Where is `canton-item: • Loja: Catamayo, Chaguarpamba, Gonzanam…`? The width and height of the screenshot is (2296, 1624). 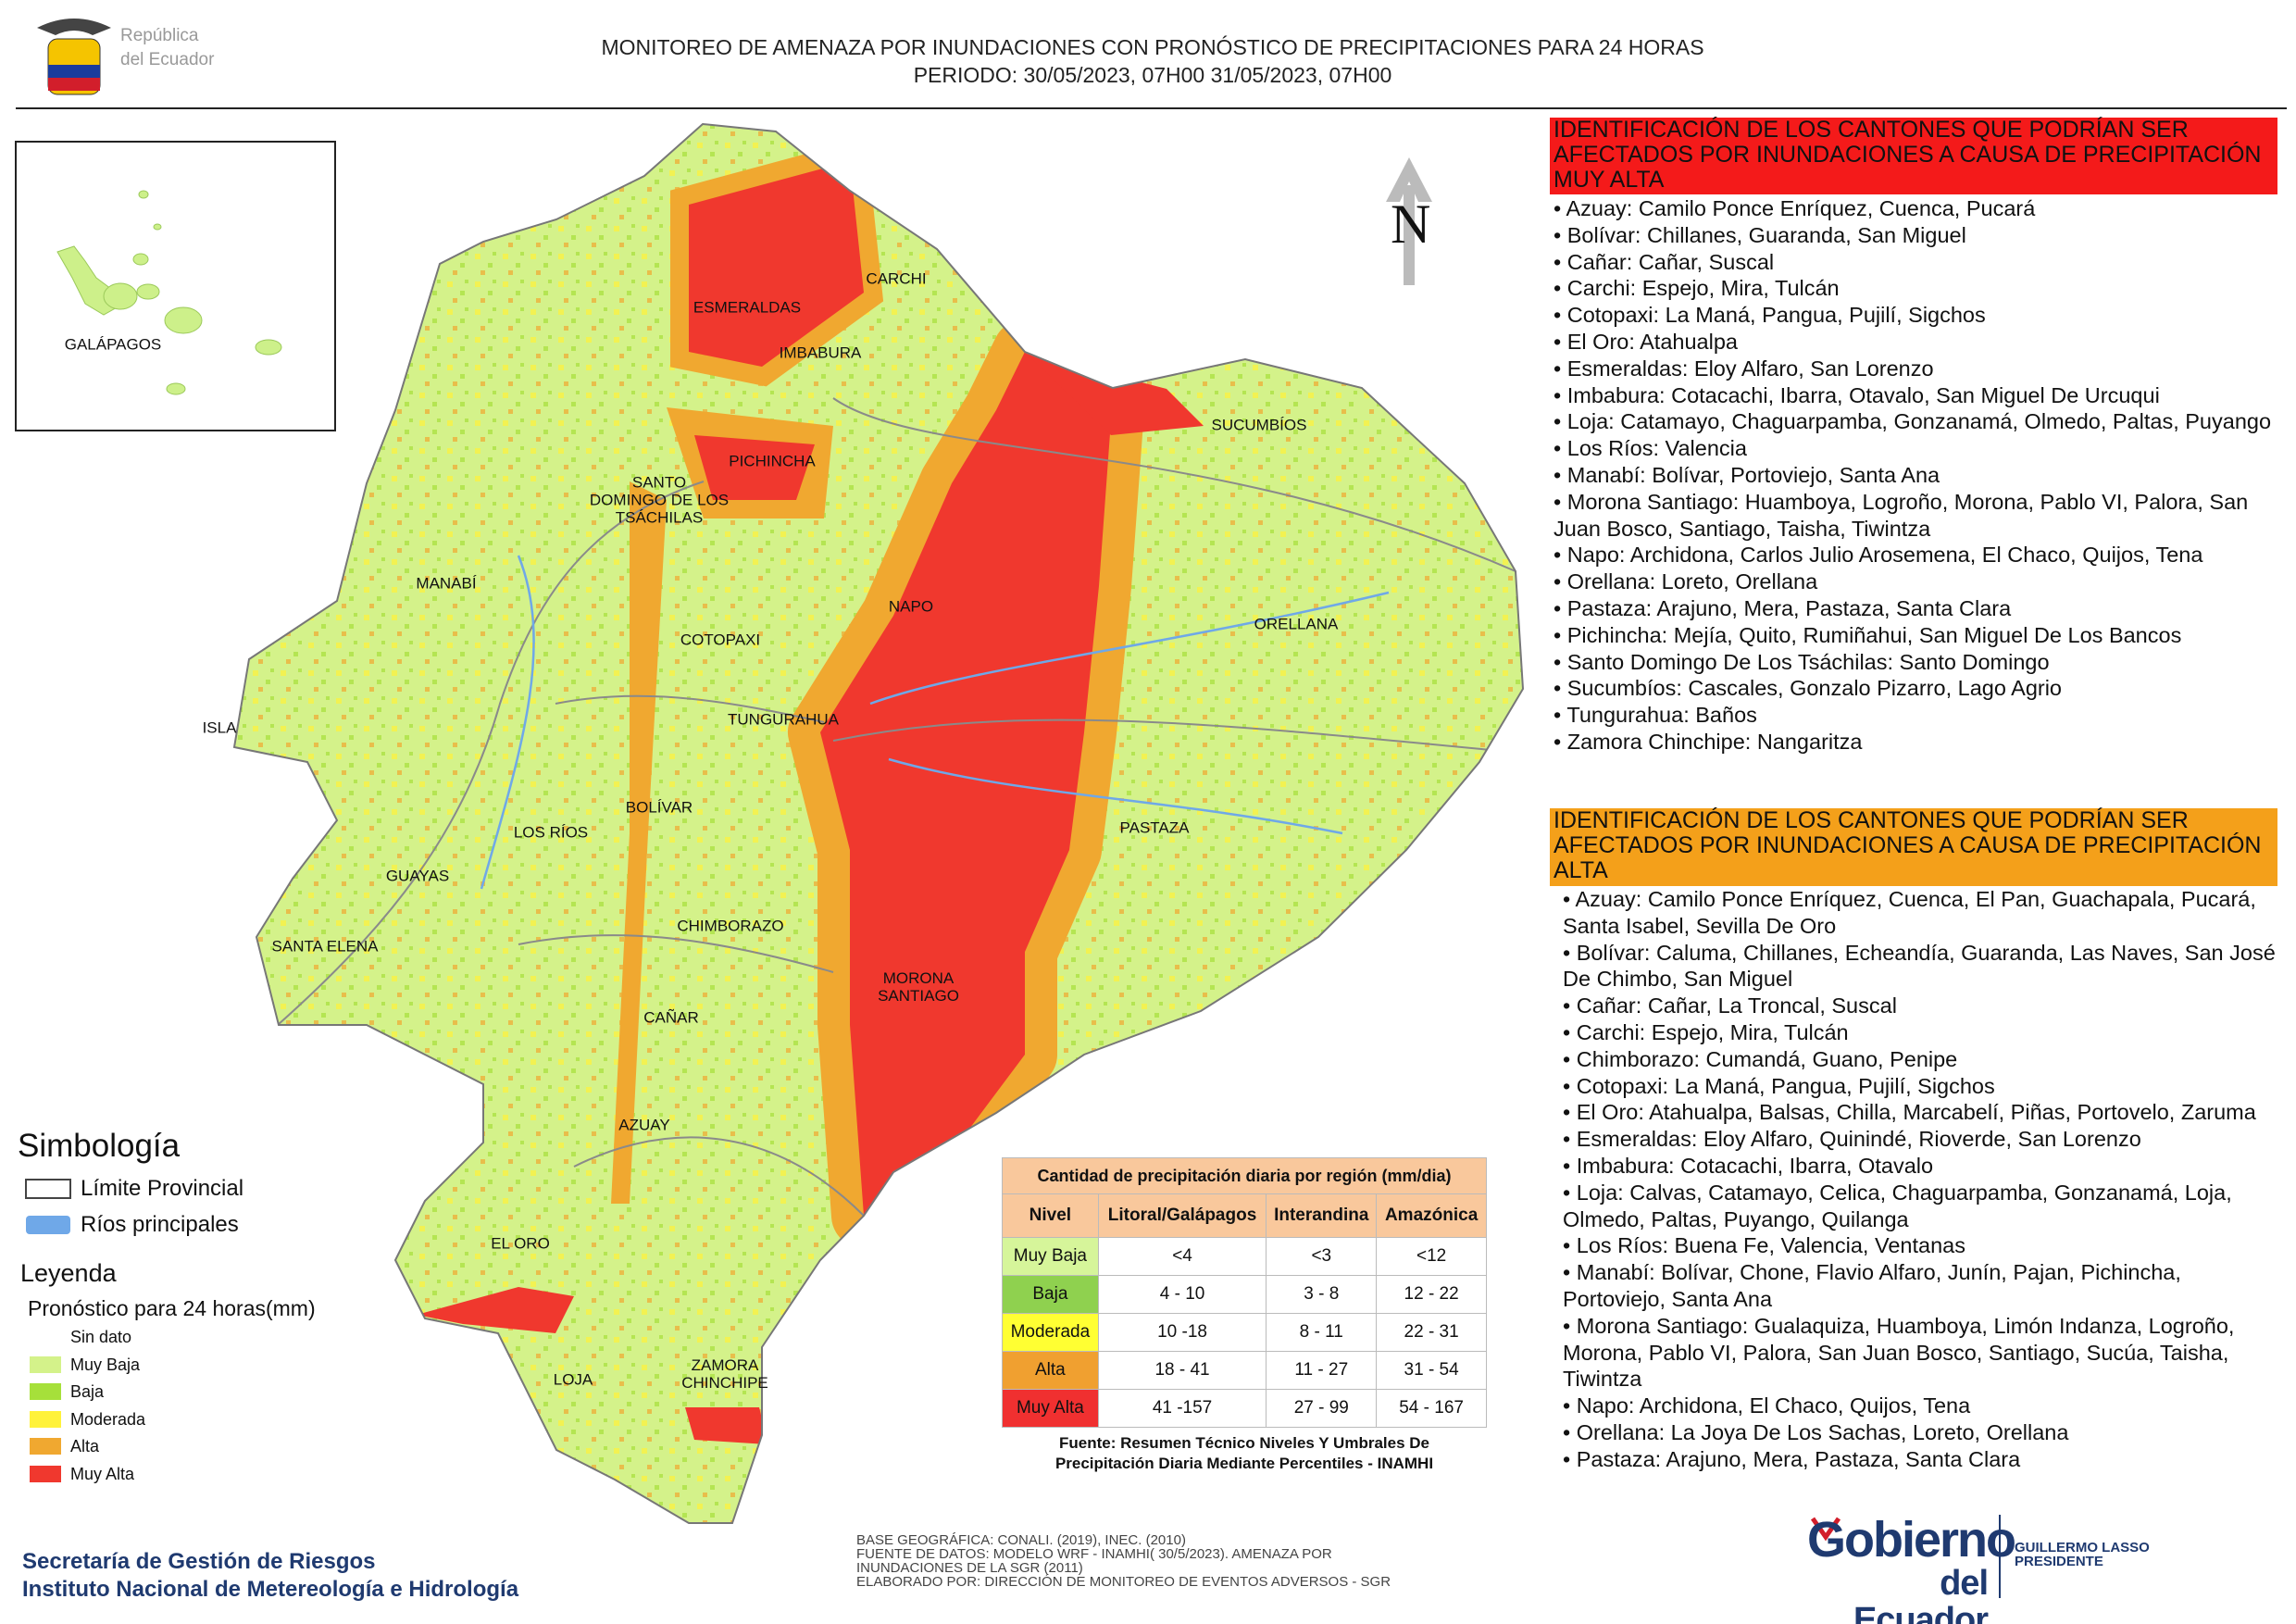 canton-item: • Loja: Catamayo, Chaguarpamba, Gonzanam… is located at coordinates (1913, 421).